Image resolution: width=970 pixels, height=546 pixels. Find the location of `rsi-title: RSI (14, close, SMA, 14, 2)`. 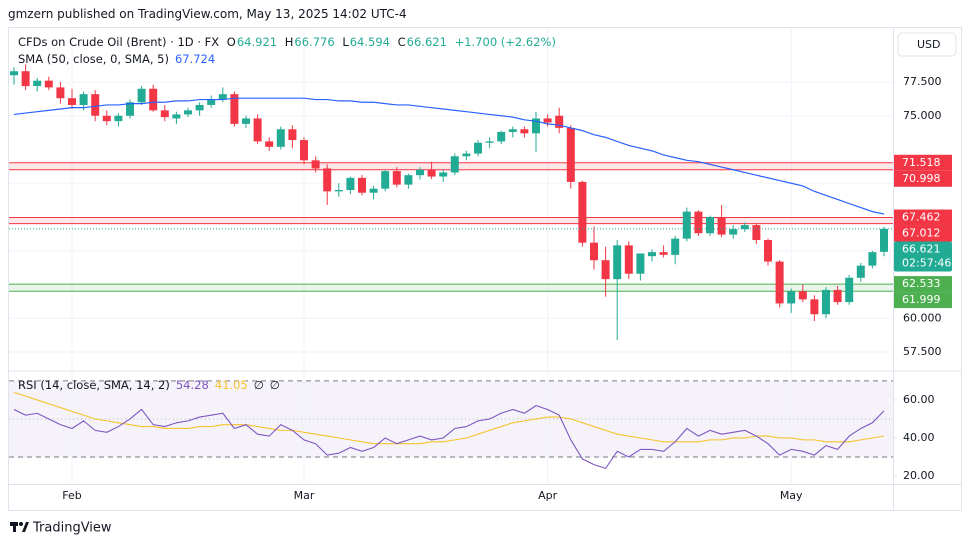

rsi-title: RSI (14, close, SMA, 14, 2) is located at coordinates (94, 385).